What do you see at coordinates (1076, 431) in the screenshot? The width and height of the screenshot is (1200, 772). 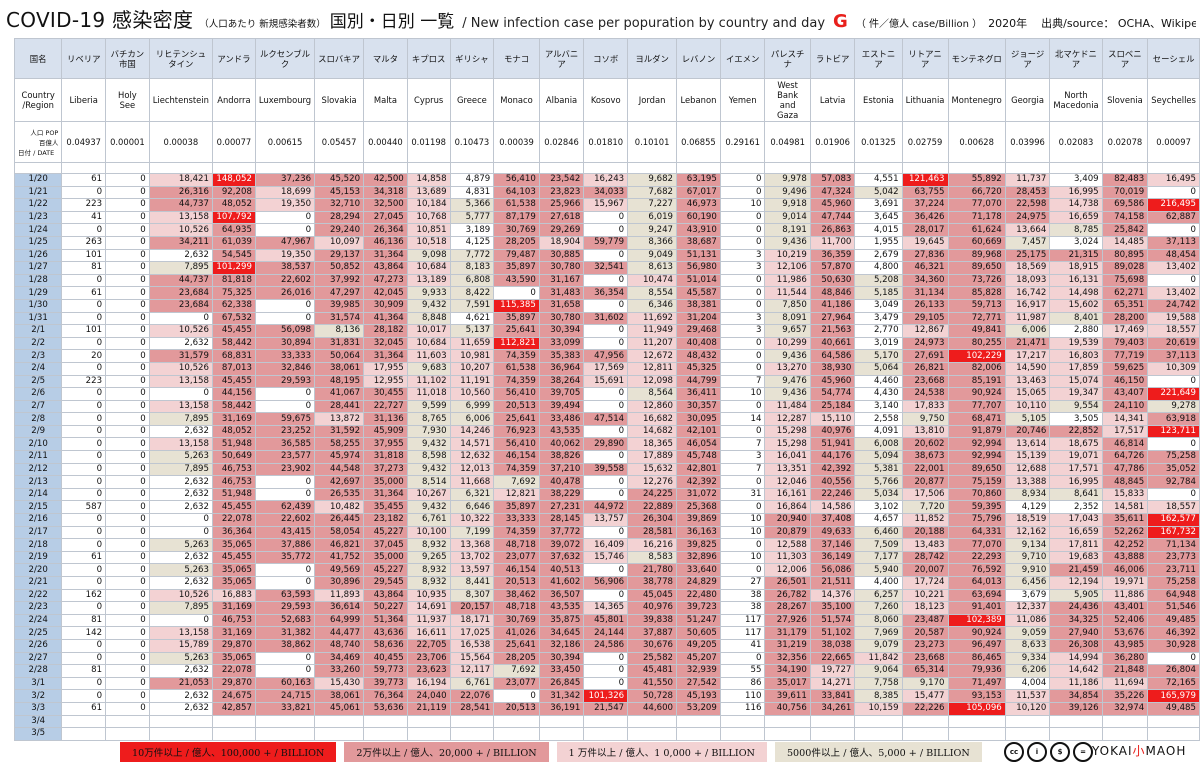 I see `value-cell: 22,852` at bounding box center [1076, 431].